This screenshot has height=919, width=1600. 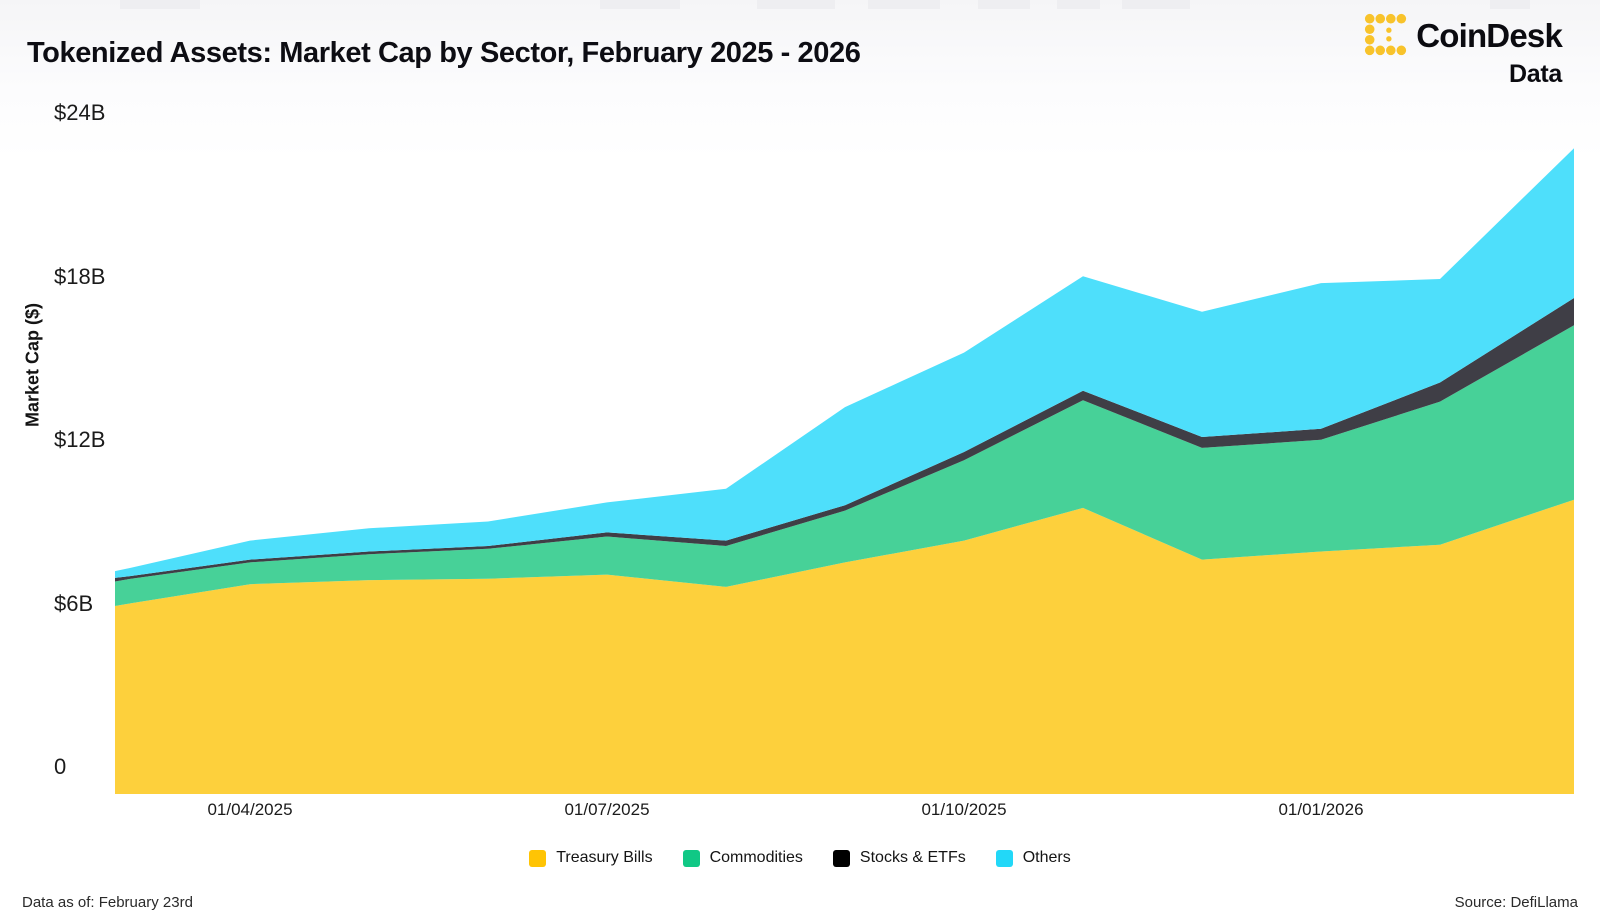 I want to click on data-as-of-note: Data as of: February 23rd, so click(x=107, y=902).